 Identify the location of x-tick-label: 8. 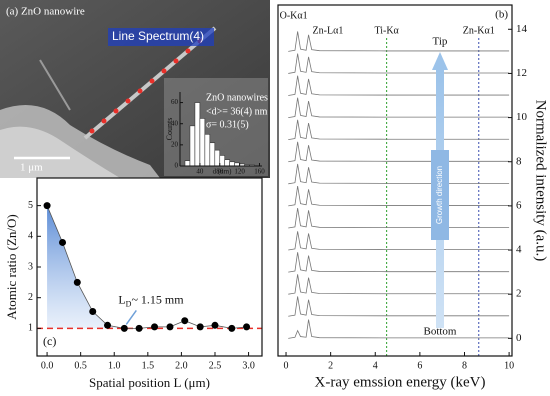
(464, 365).